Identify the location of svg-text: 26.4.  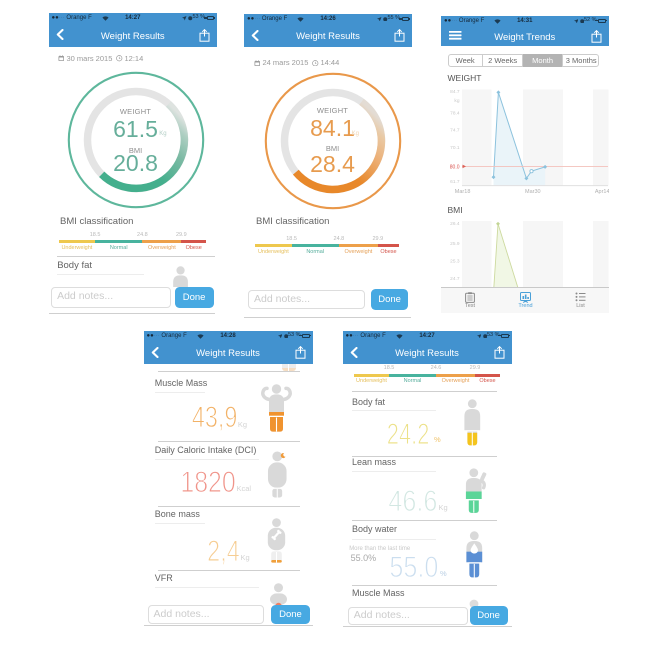
(455, 224).